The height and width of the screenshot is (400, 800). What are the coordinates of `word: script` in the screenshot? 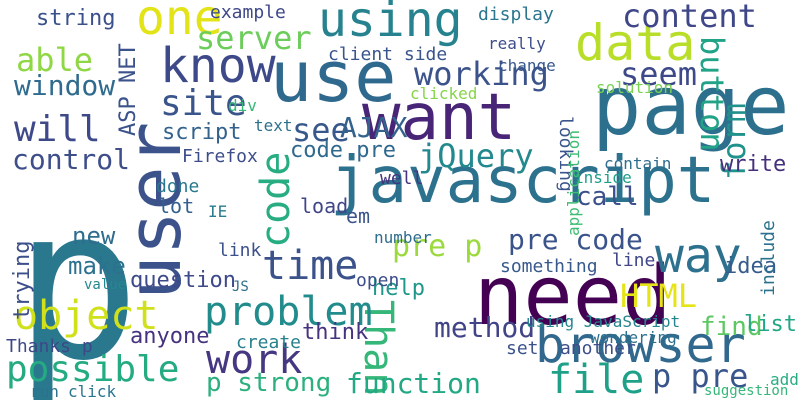 It's located at (202, 132).